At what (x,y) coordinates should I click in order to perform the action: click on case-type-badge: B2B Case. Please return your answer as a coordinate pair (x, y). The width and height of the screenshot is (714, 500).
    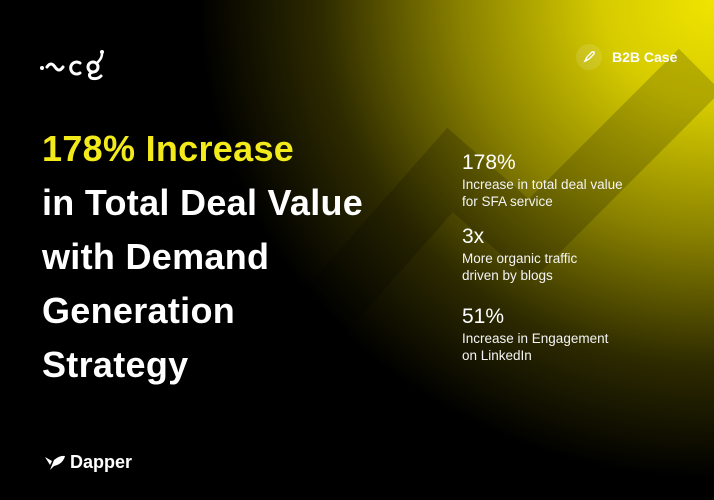
    Looking at the image, I should click on (626, 57).